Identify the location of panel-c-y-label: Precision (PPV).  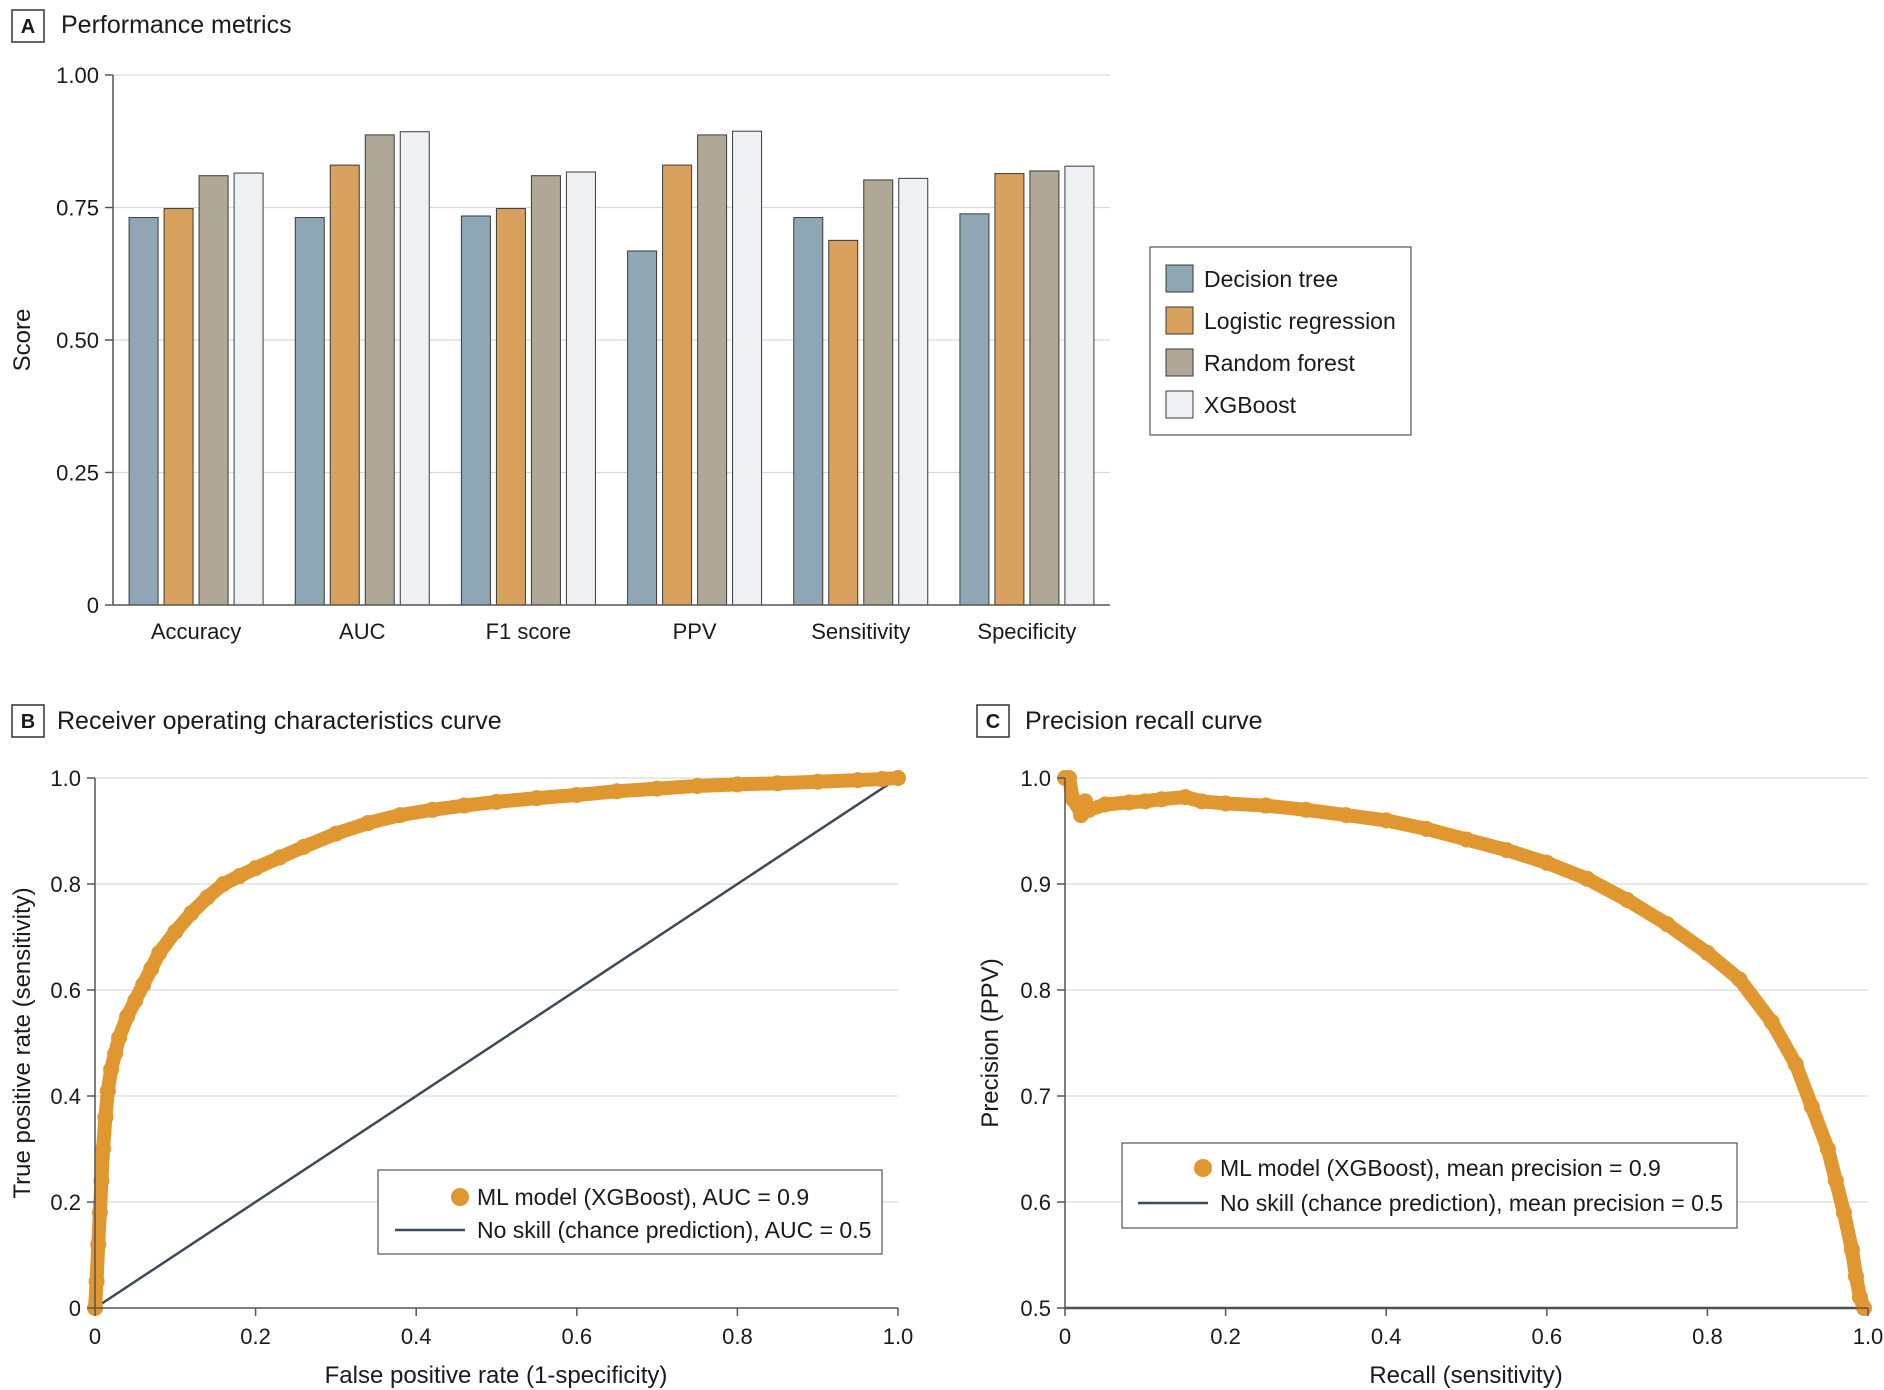
(990, 1042).